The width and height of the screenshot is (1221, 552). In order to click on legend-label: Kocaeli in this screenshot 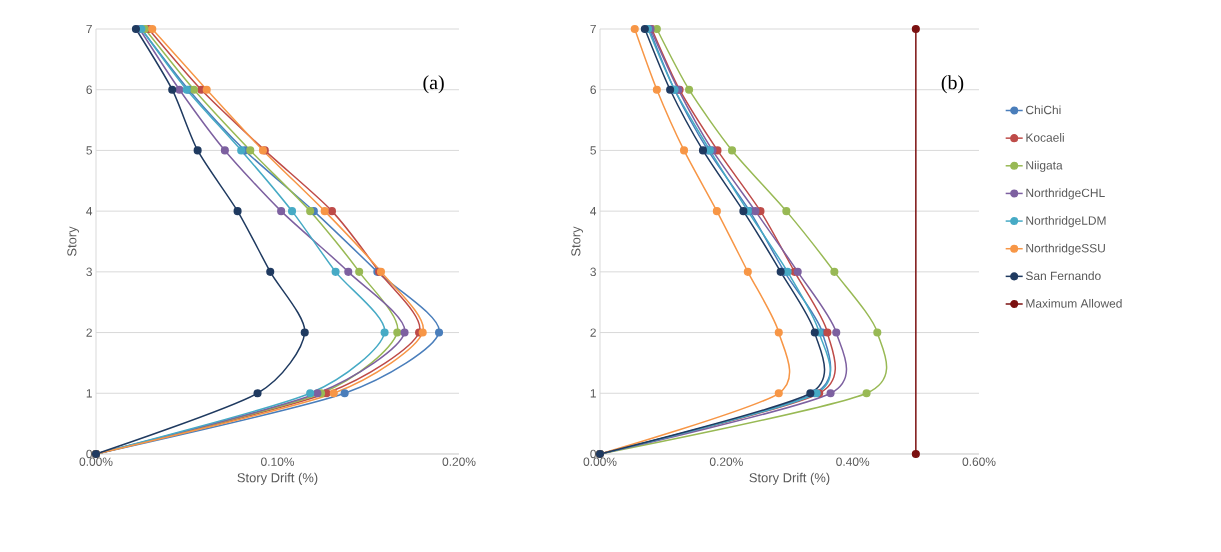, I will do `click(1045, 137)`.